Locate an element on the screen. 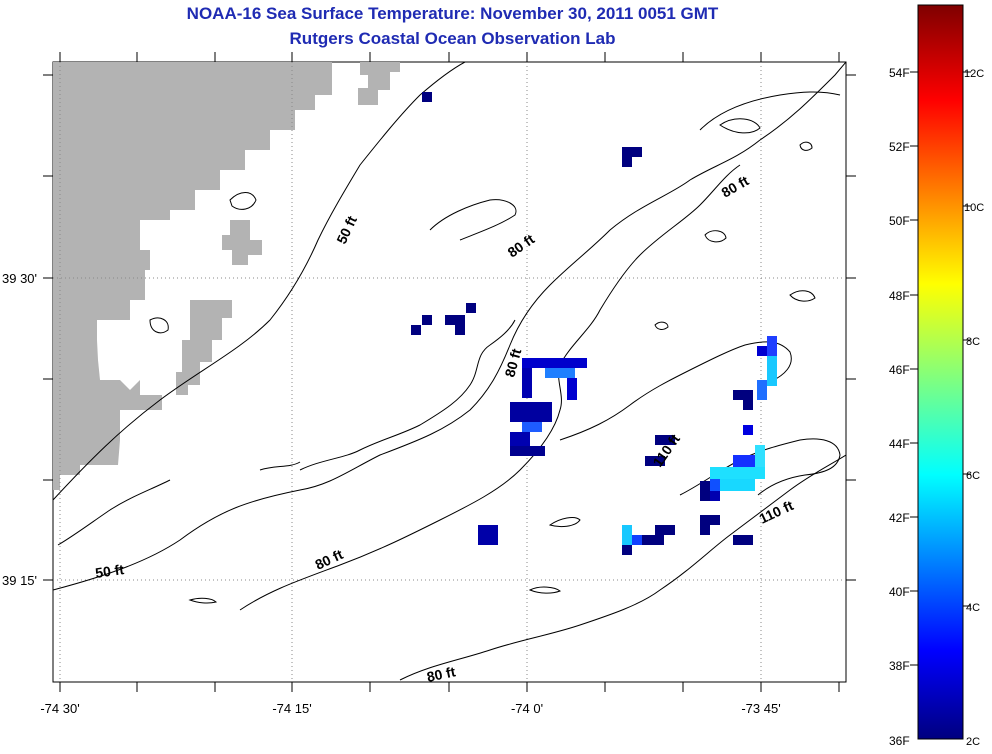 This screenshot has height=754, width=992. colorbar-f-label: 50F is located at coordinates (899, 221).